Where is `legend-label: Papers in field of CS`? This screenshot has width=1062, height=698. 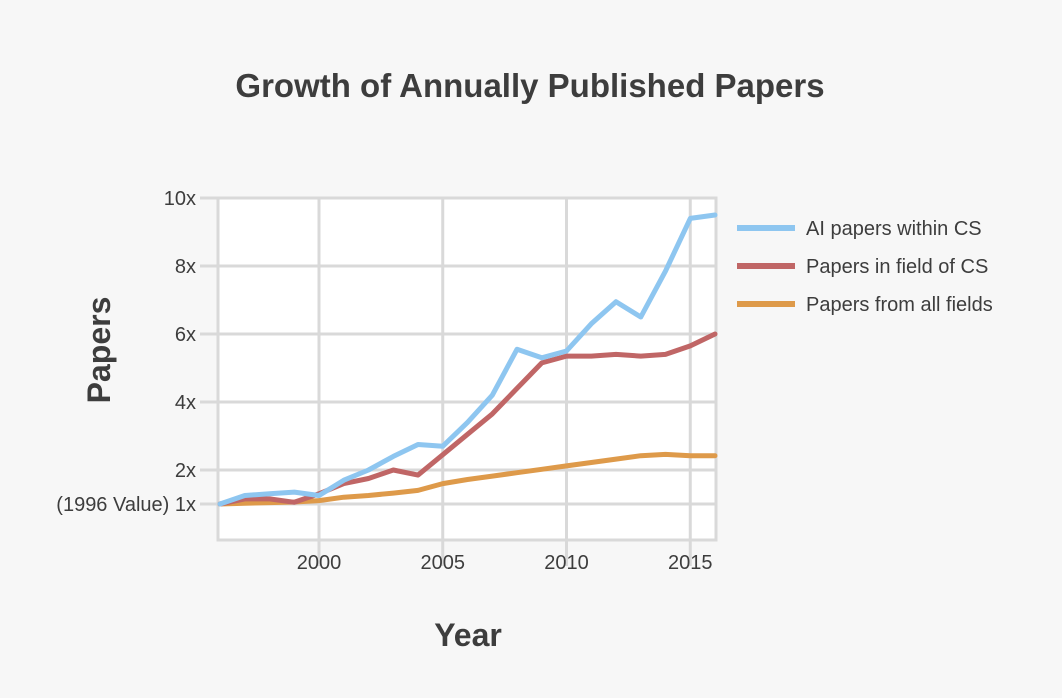
legend-label: Papers in field of CS is located at coordinates (897, 267).